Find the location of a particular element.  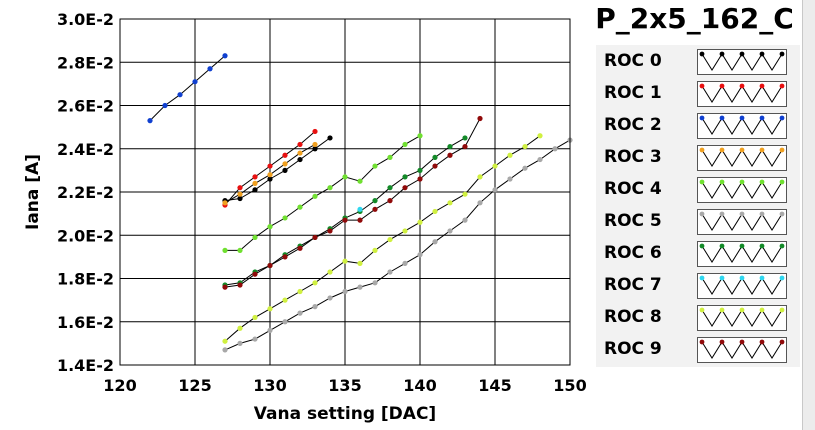

y-tick-label: 1.4E-2 is located at coordinates (85, 365).